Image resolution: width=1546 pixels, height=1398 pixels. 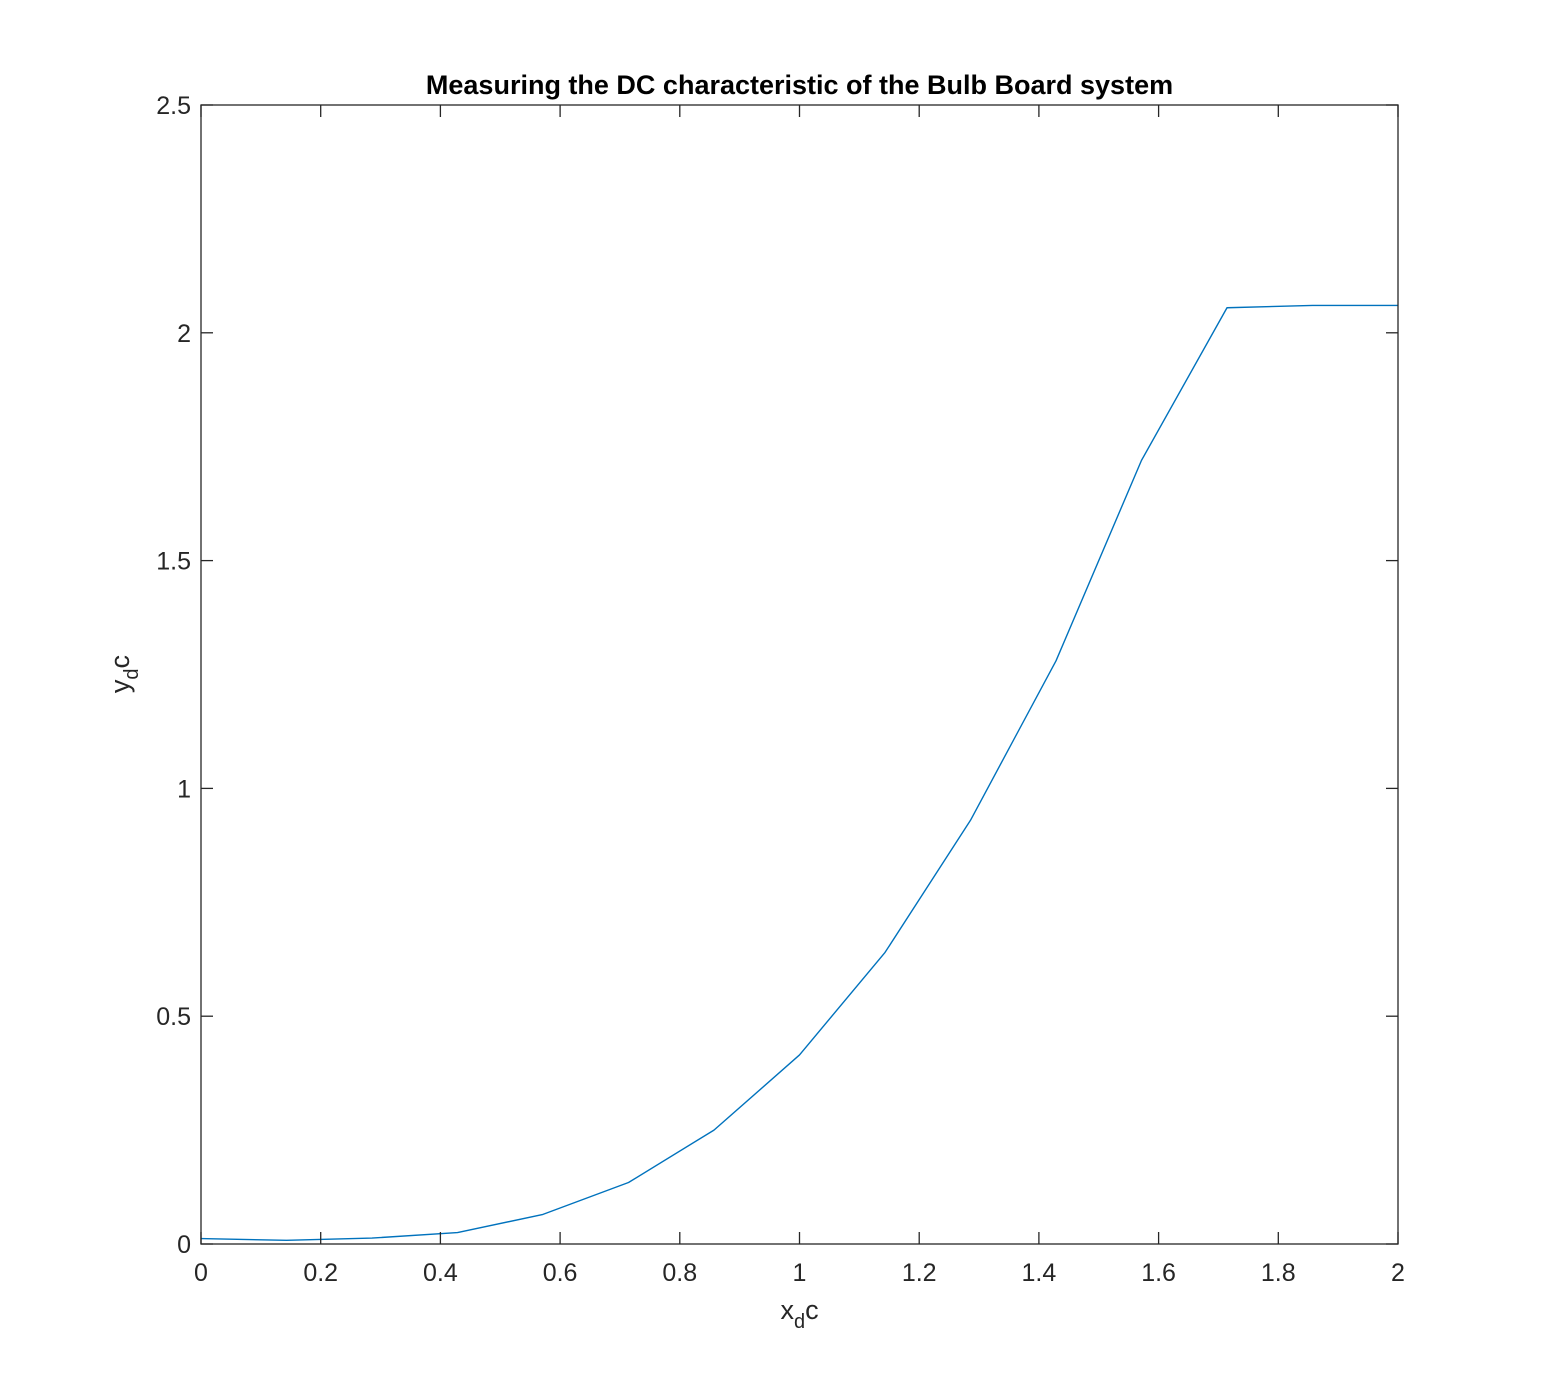 I want to click on y-tick-label: 0.5, so click(x=173, y=1017).